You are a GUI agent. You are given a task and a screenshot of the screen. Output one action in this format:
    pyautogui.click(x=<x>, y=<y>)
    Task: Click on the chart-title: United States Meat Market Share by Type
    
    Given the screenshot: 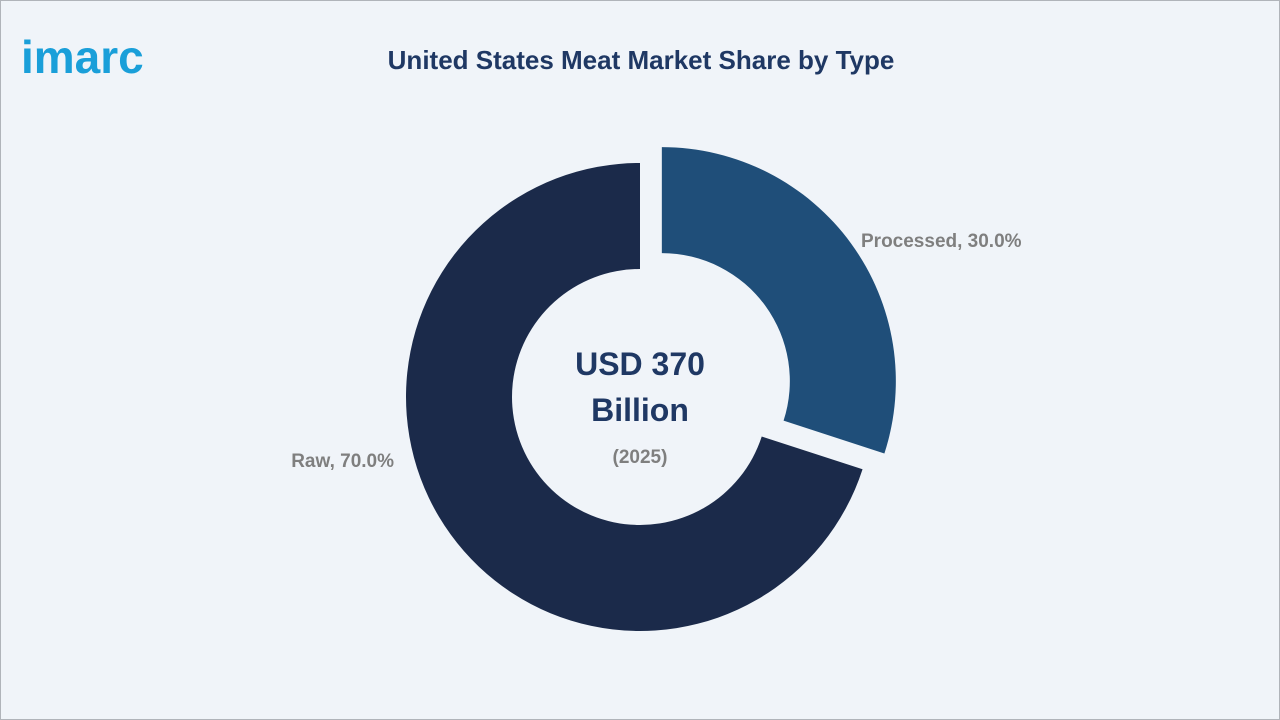 What is the action you would take?
    pyautogui.click(x=641, y=60)
    